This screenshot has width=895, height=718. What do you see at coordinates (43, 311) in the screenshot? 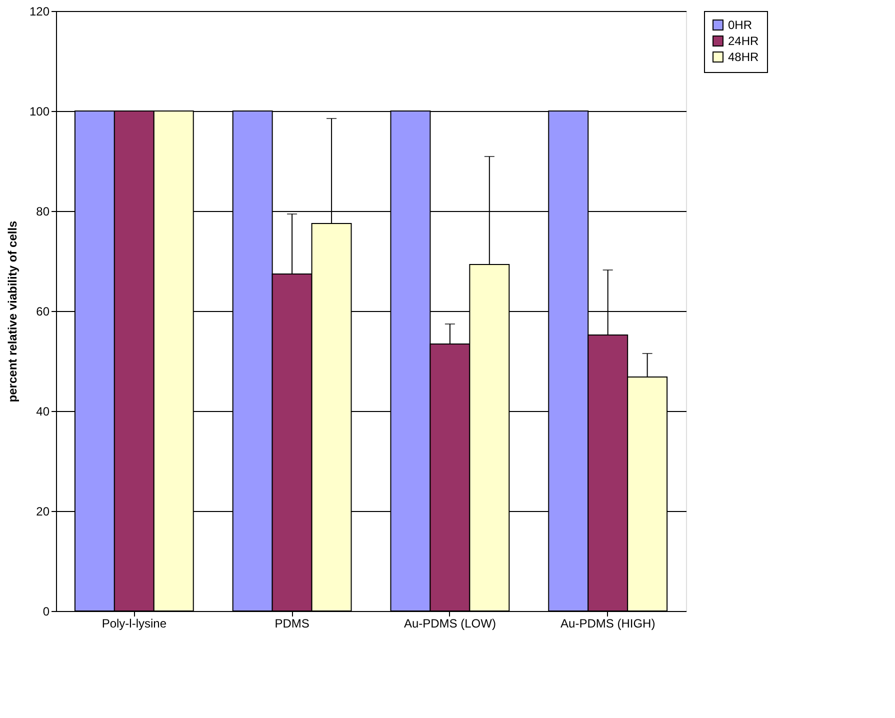
I see `y-tick-label: 60` at bounding box center [43, 311].